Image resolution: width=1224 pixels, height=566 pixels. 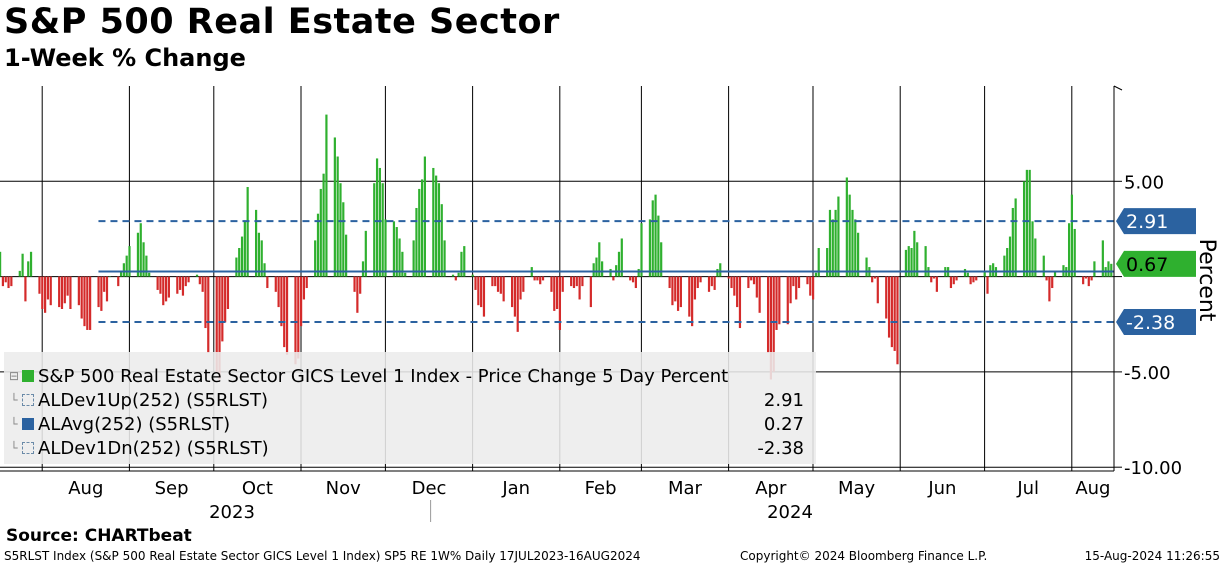 I want to click on legend-swatch-blue, so click(x=28, y=424).